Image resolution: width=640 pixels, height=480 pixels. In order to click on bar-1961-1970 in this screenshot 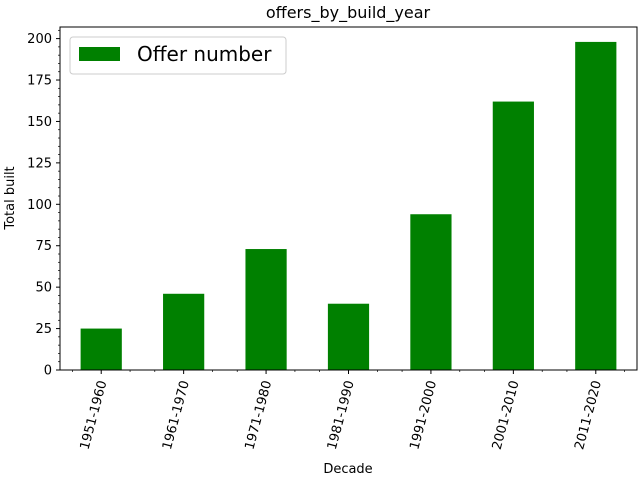, I will do `click(184, 331)`.